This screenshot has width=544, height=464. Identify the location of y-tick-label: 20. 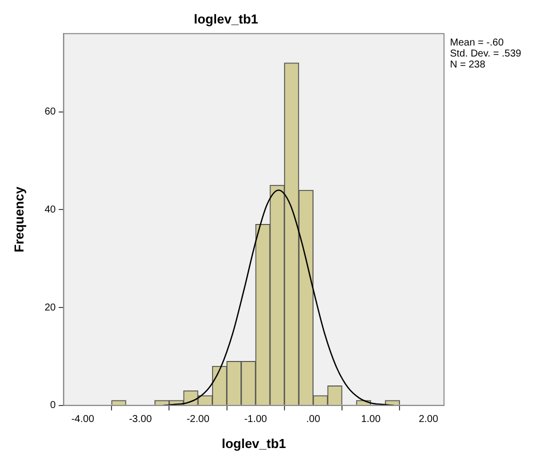
(50, 308).